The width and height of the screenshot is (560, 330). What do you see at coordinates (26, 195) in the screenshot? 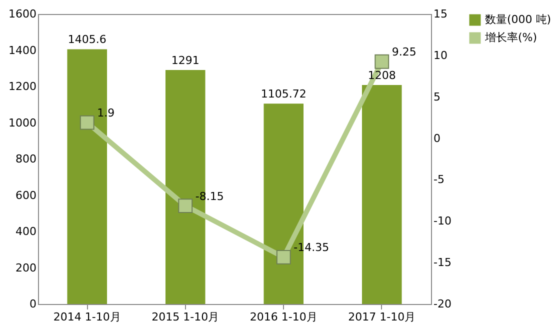
I see `y-tick-label: 600` at bounding box center [26, 195].